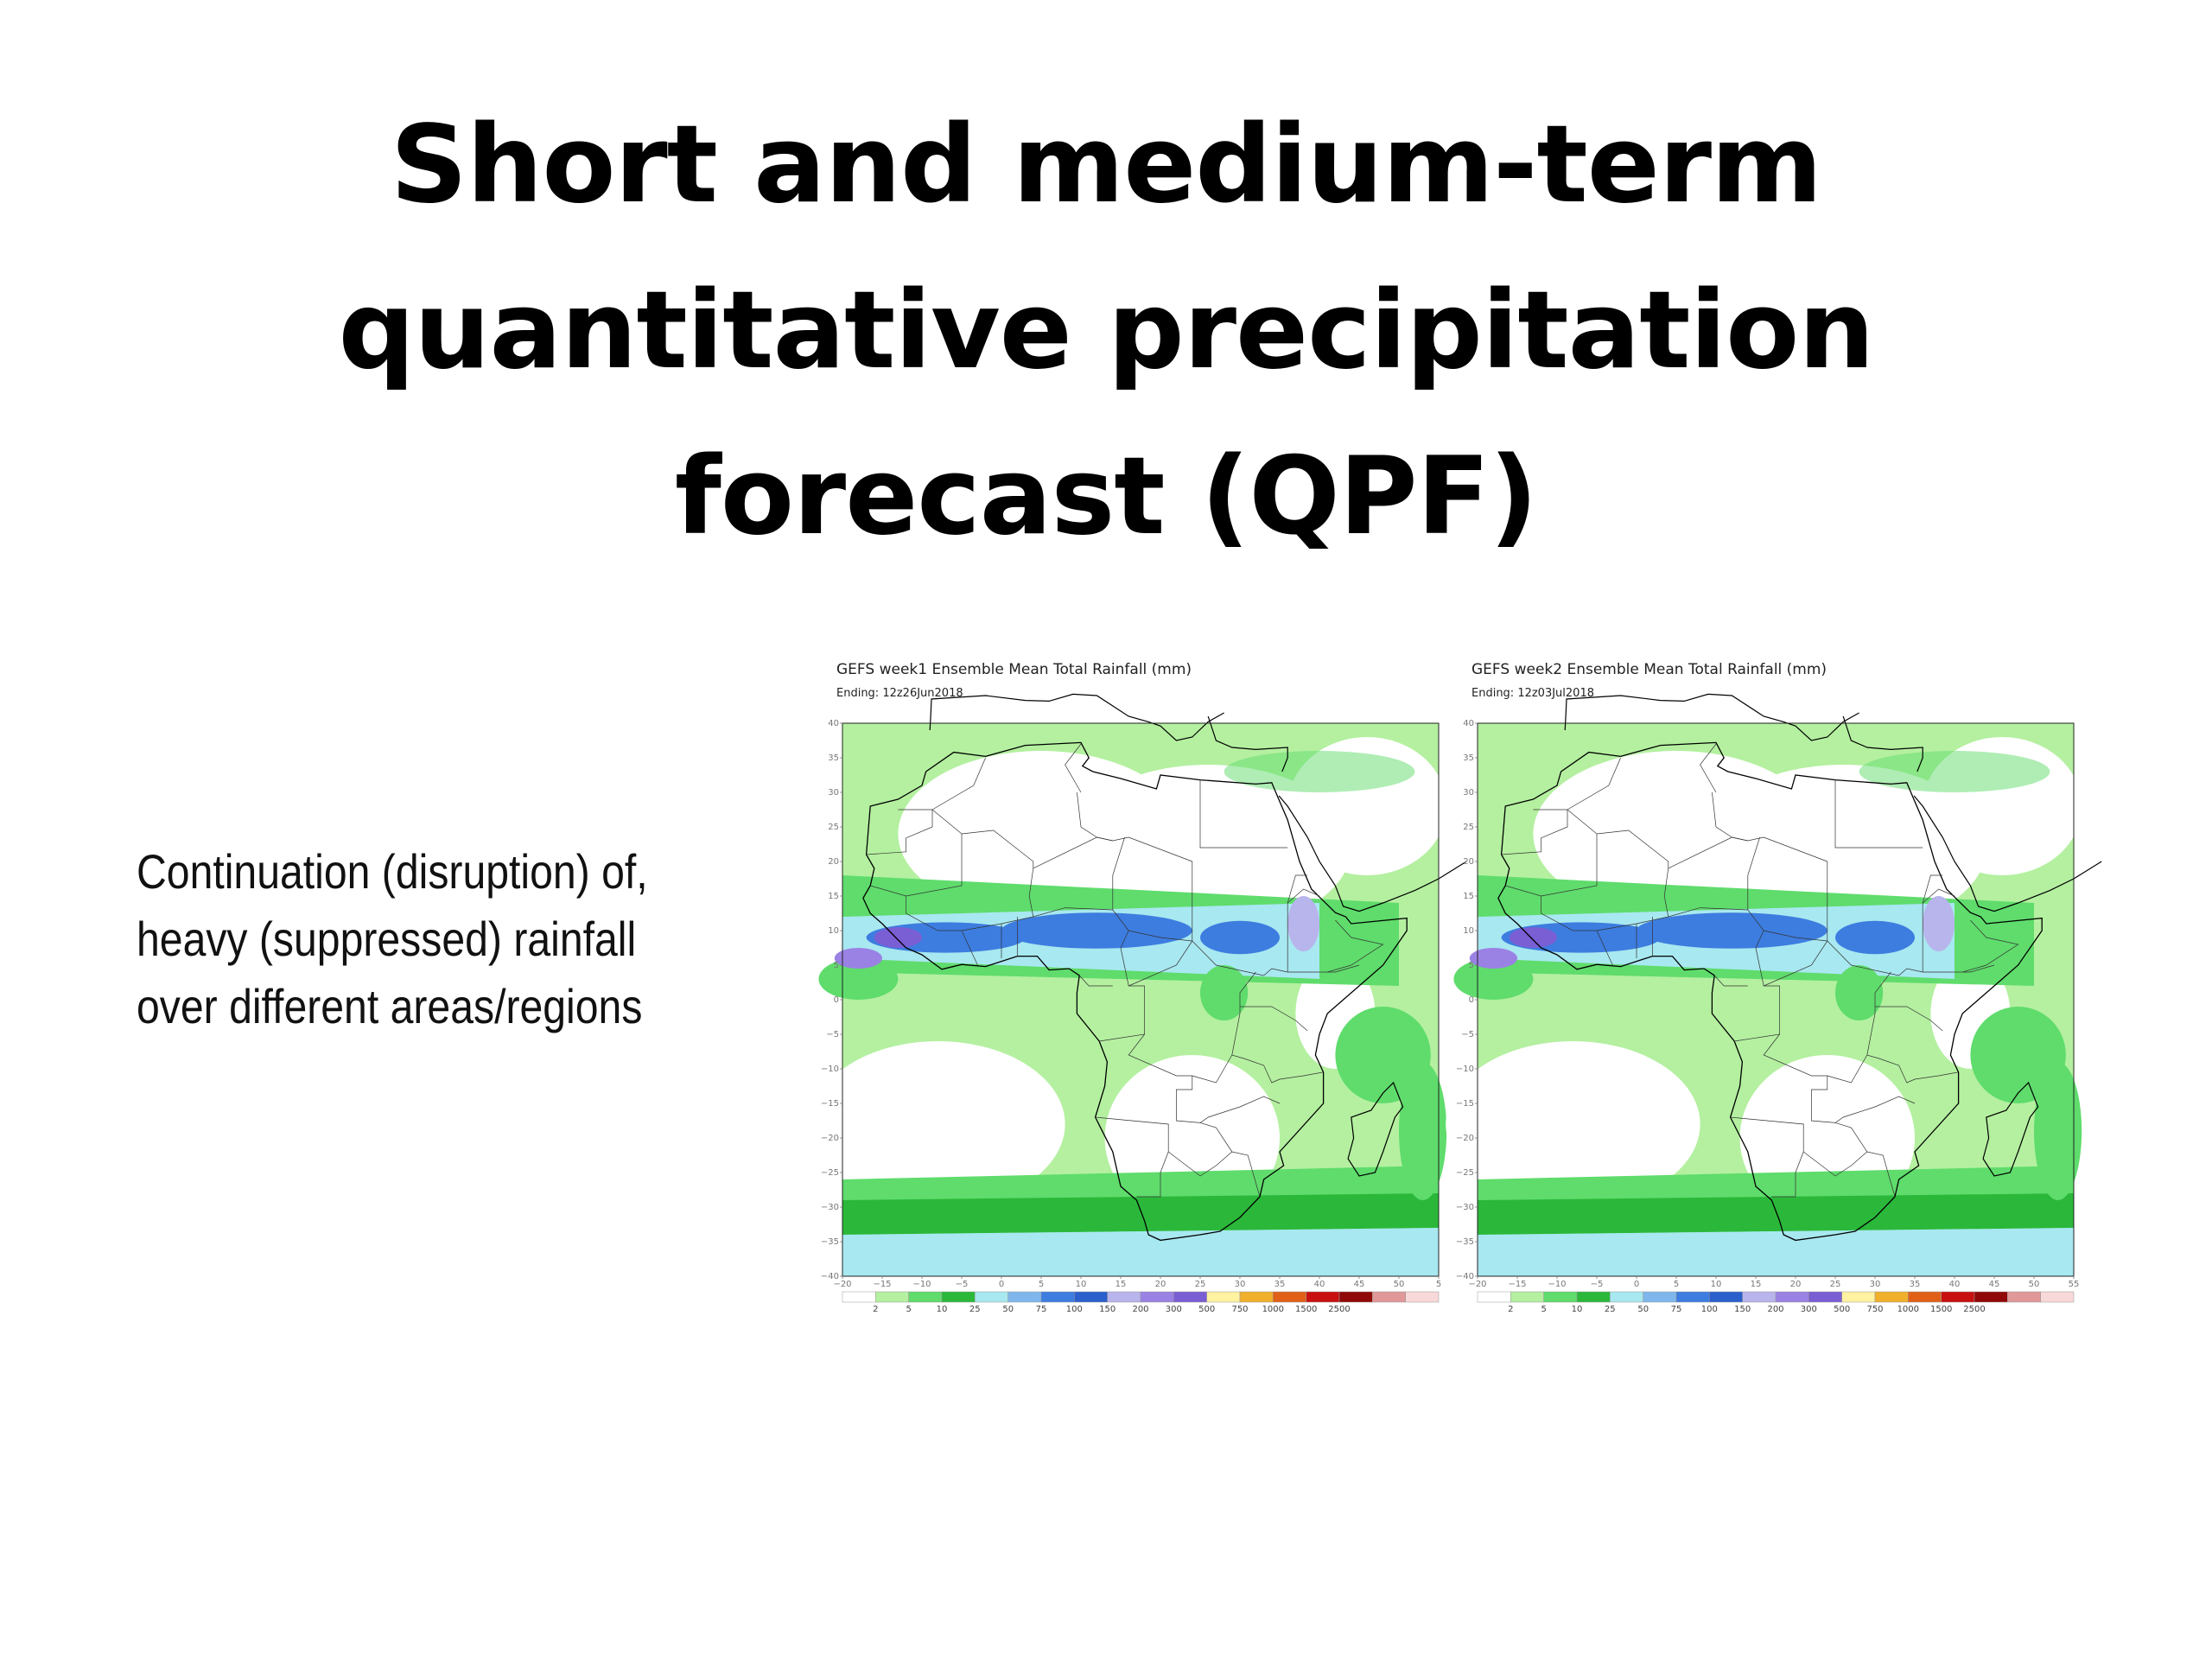  I want to click on arabia-coastline, so click(1372, 853).